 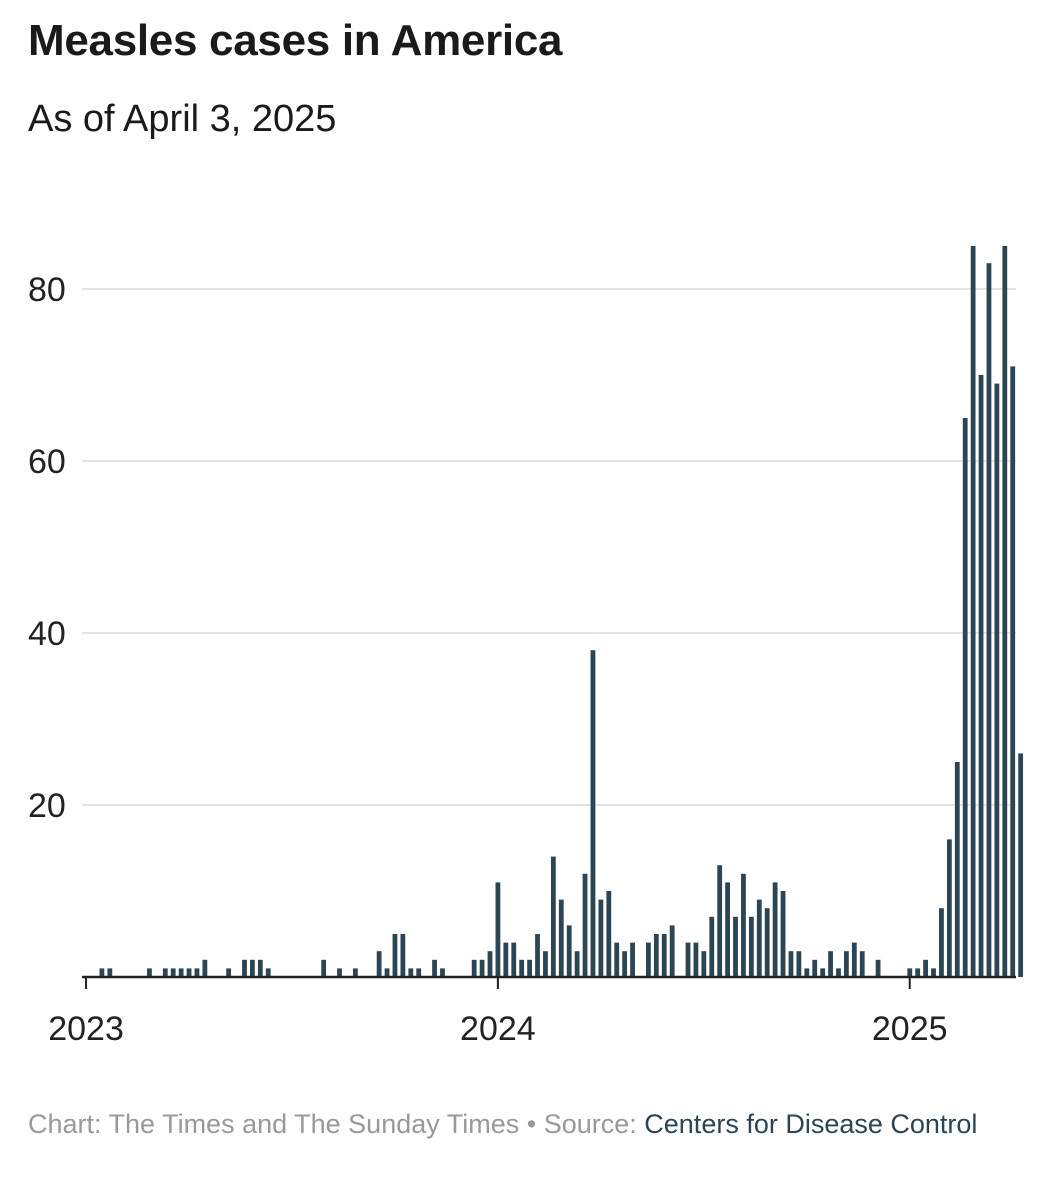 I want to click on chart-title: Measles cases in America, so click(x=295, y=40).